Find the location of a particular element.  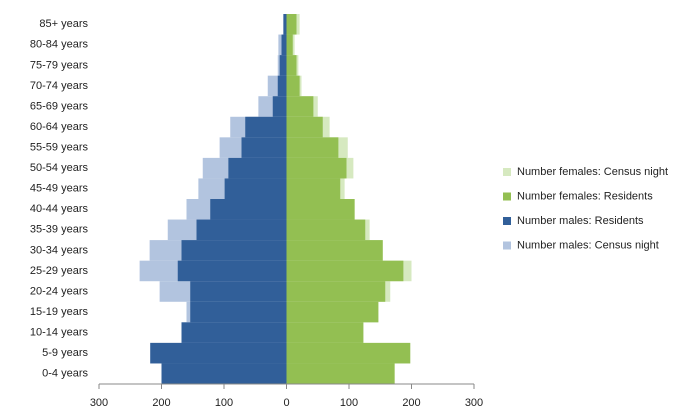

y-tick-label: 20-24 years is located at coordinates (59, 291).